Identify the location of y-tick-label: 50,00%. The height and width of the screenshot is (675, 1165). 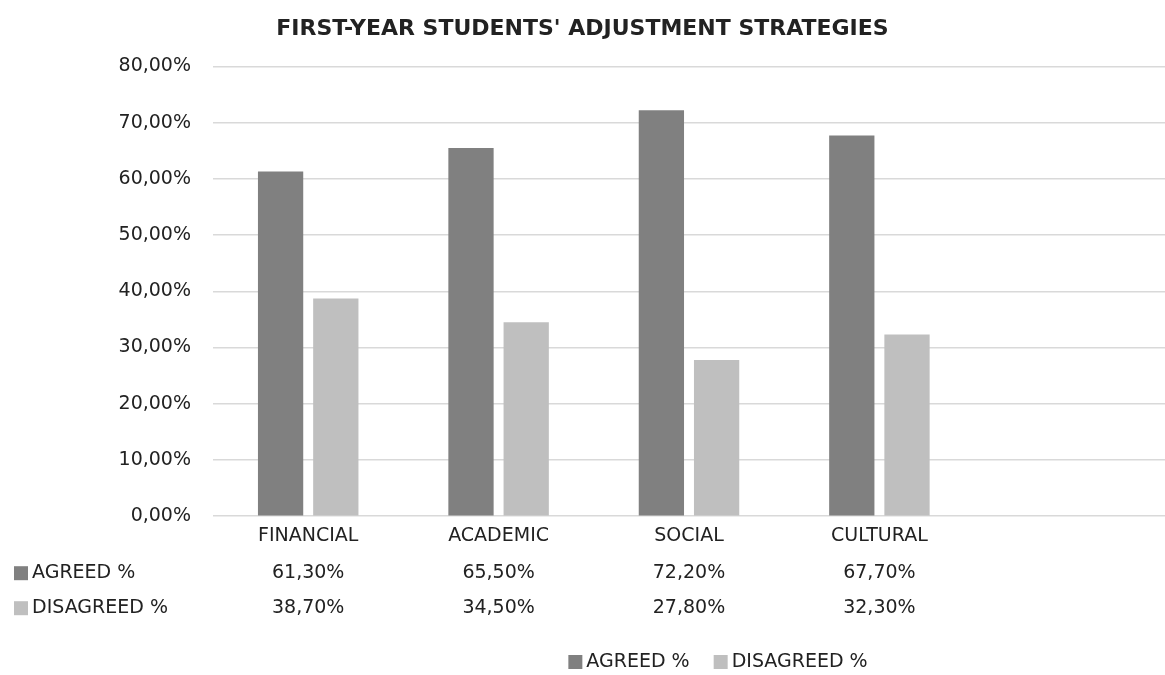
(154, 233).